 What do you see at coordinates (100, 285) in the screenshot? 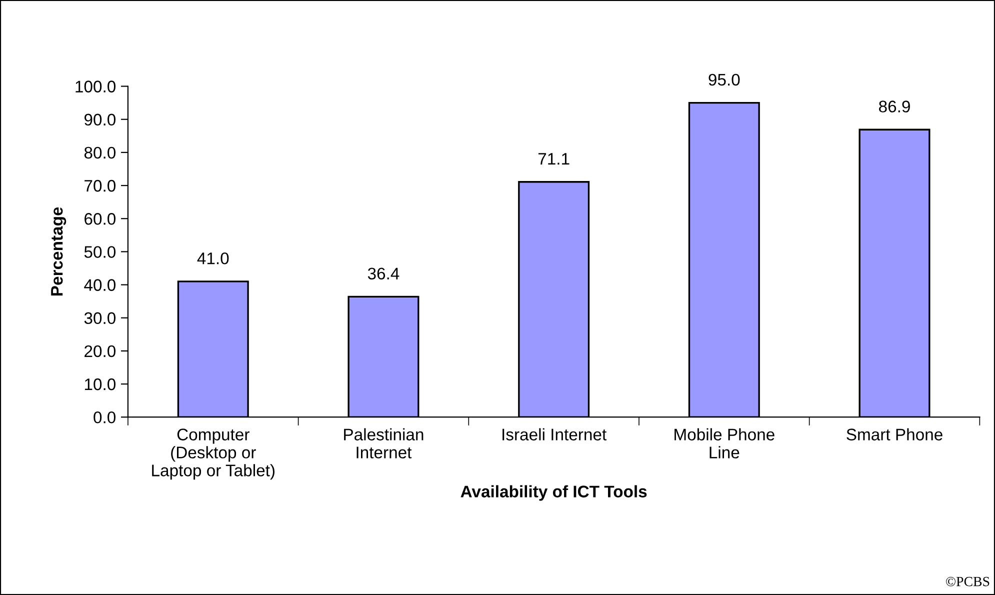
I see `y-tick-label: 40.0` at bounding box center [100, 285].